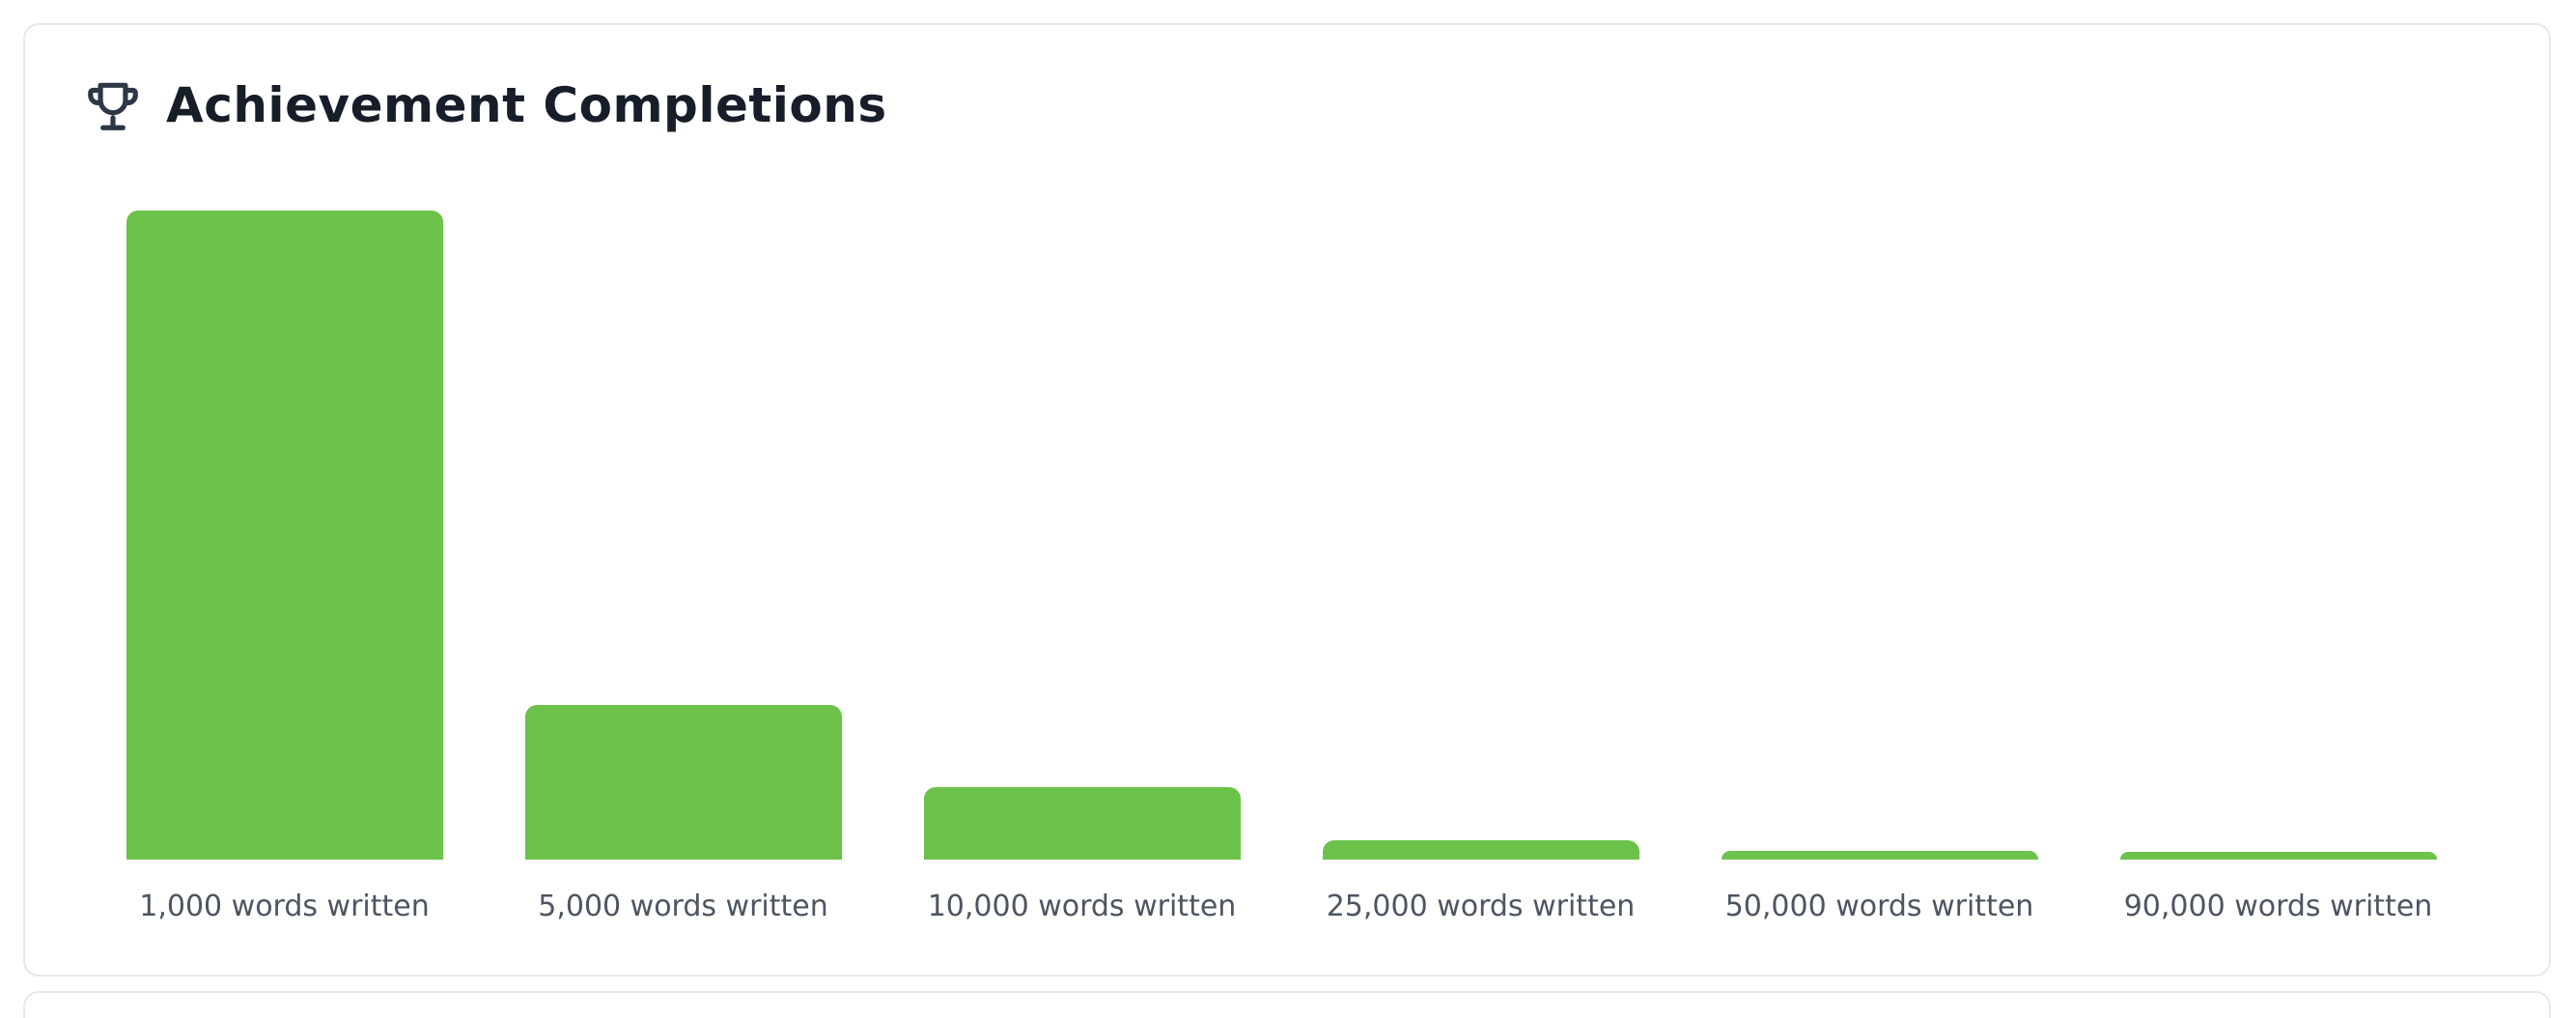 This screenshot has width=2576, height=1018. Describe the element at coordinates (1082, 906) in the screenshot. I see `bar-label: 10,000 words written` at that location.